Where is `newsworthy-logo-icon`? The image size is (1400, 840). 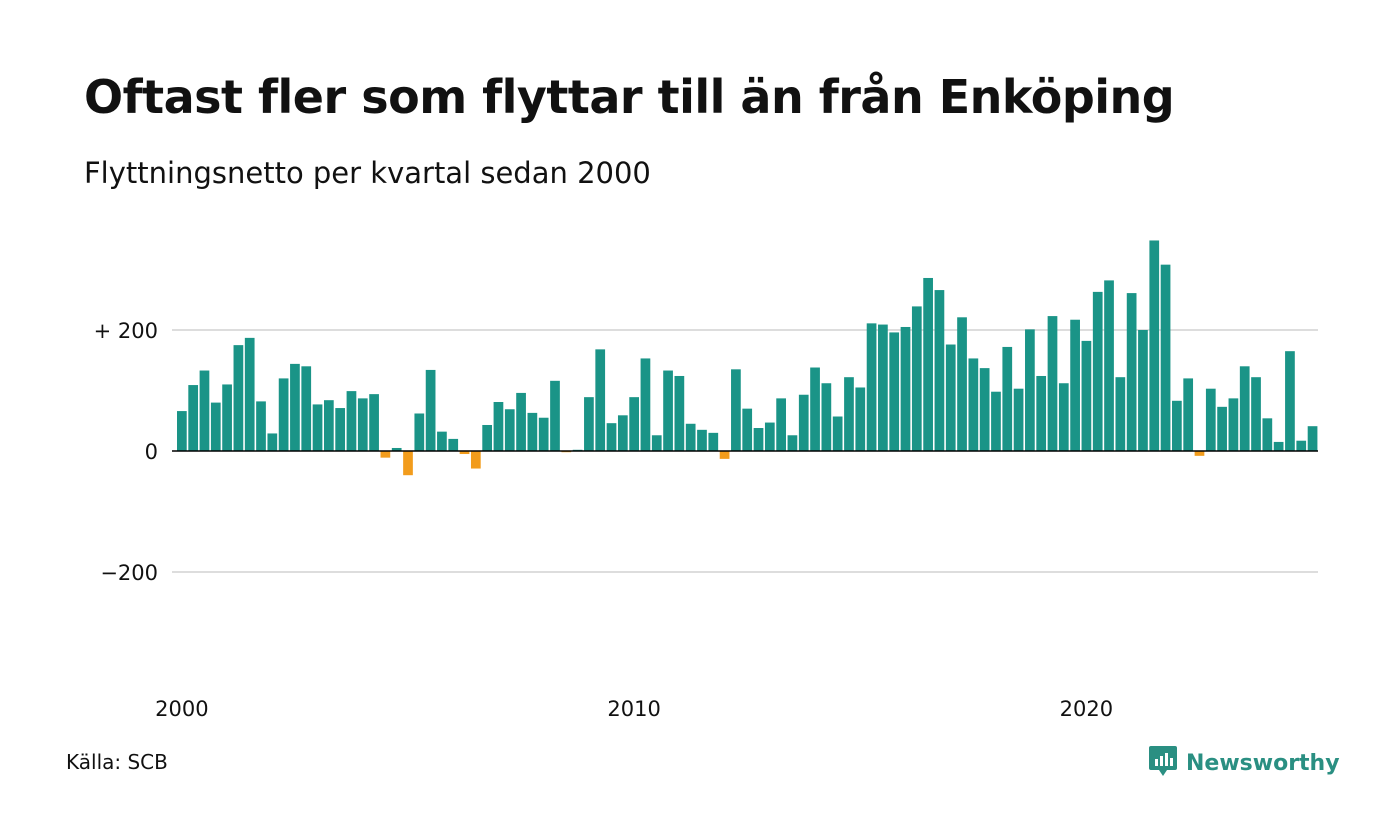 newsworthy-logo-icon is located at coordinates (1163, 763).